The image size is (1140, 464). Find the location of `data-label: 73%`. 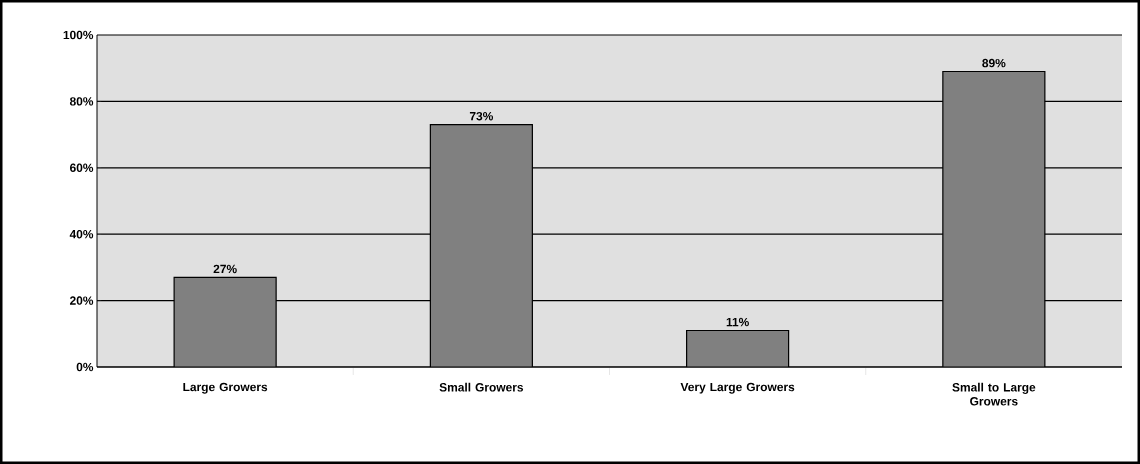

data-label: 73% is located at coordinates (481, 116).